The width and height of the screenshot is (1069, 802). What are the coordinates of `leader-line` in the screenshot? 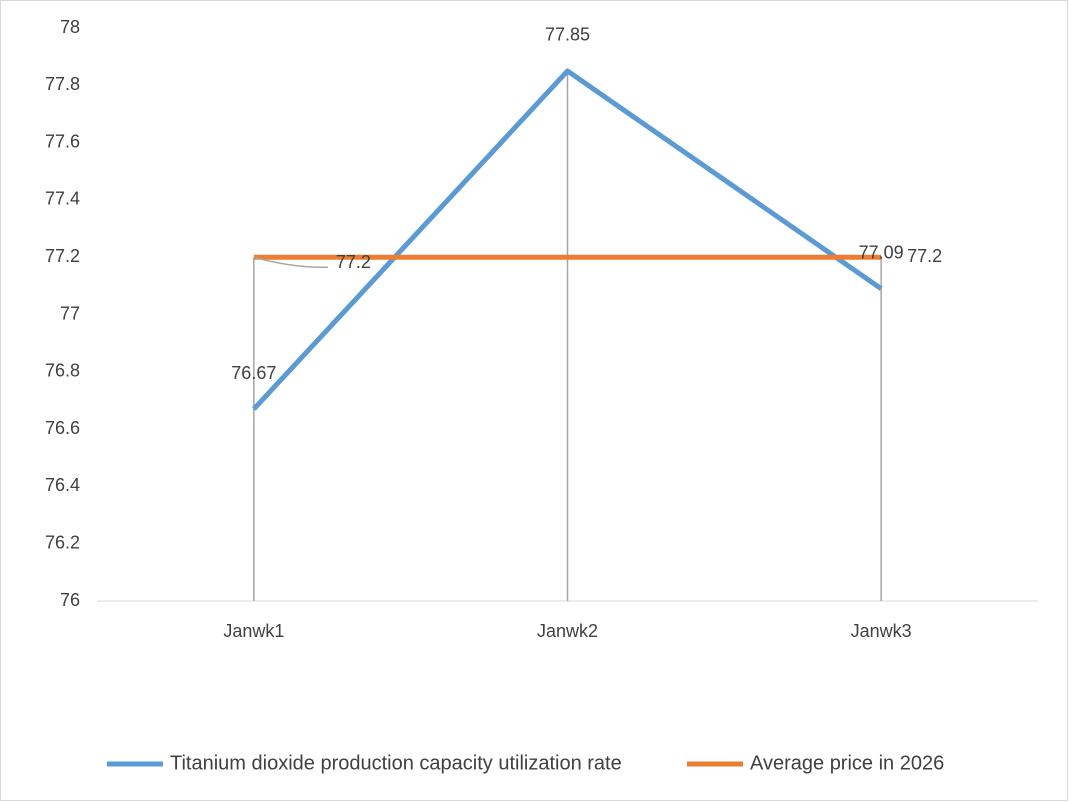 It's located at (290, 262).